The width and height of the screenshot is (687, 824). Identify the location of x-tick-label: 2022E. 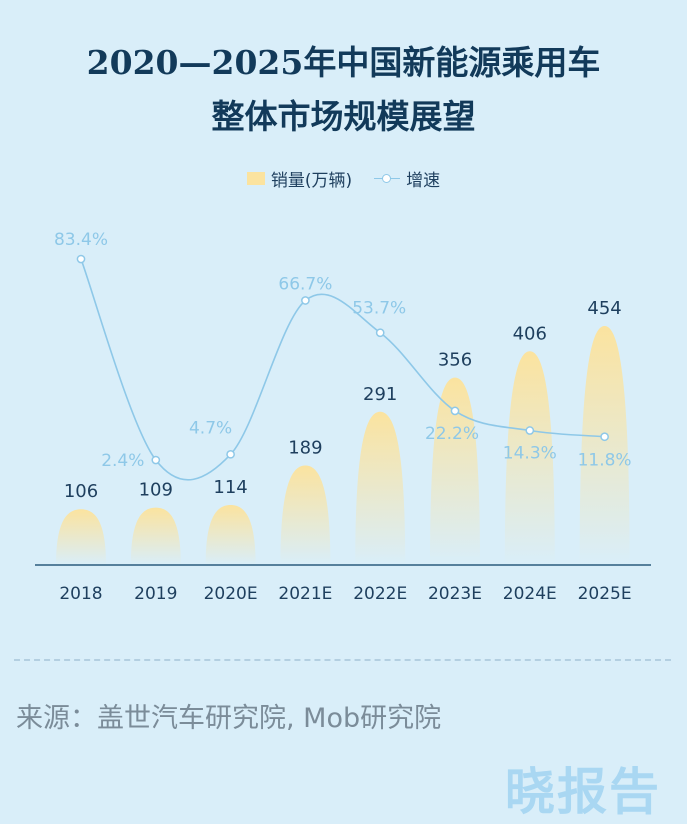
(380, 594).